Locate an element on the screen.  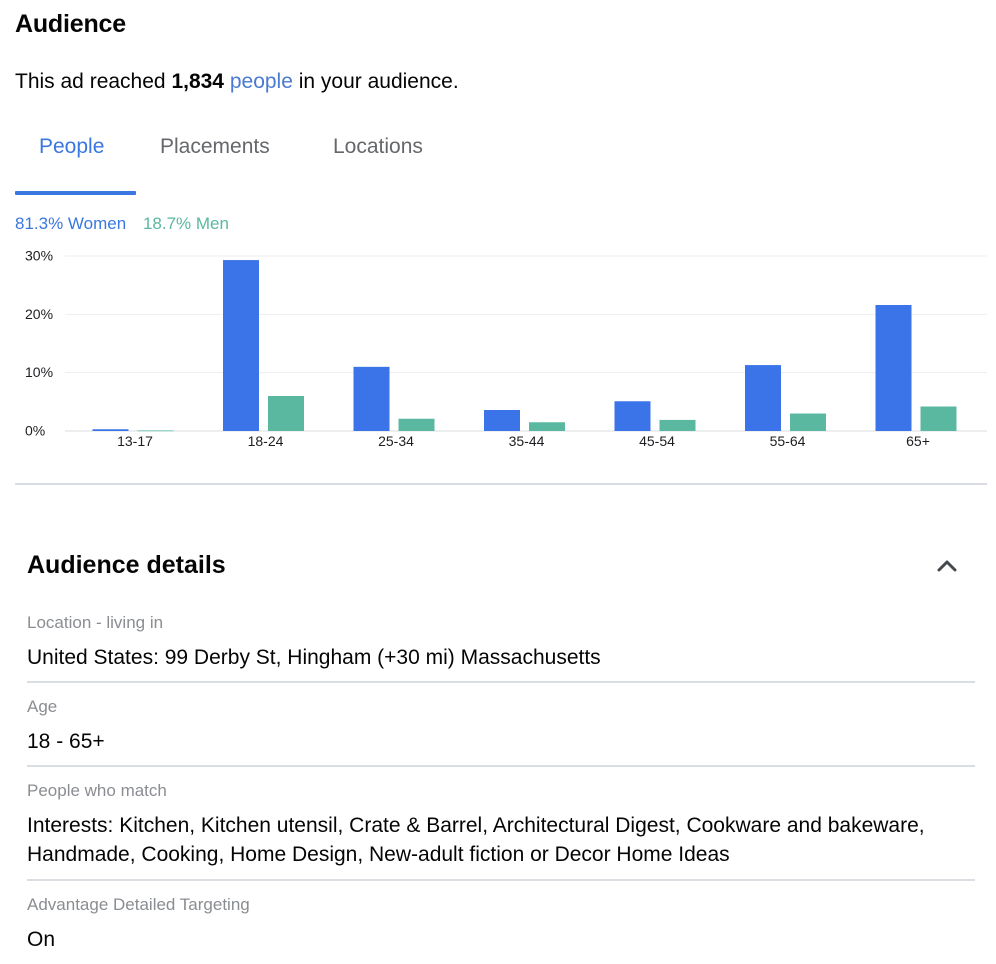
y-tick-label: 30% is located at coordinates (39, 256).